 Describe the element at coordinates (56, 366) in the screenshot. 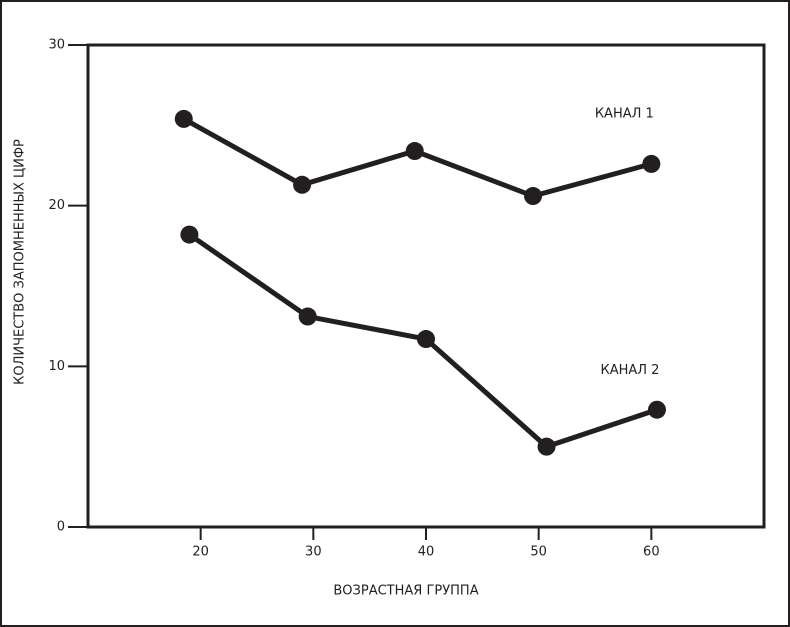

I see `y-tick-label: 10` at that location.